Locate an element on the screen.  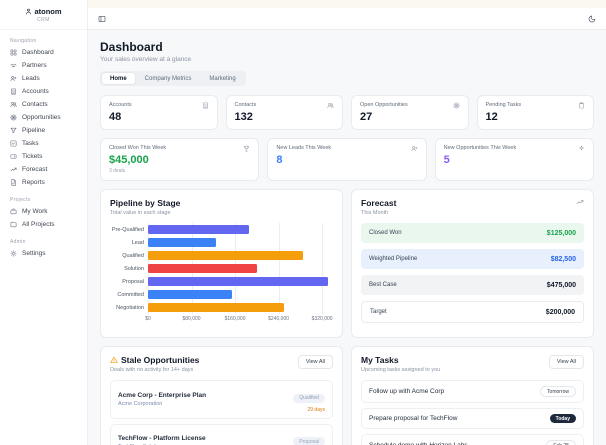
sidebar-toggle-icon is located at coordinates (102, 19).